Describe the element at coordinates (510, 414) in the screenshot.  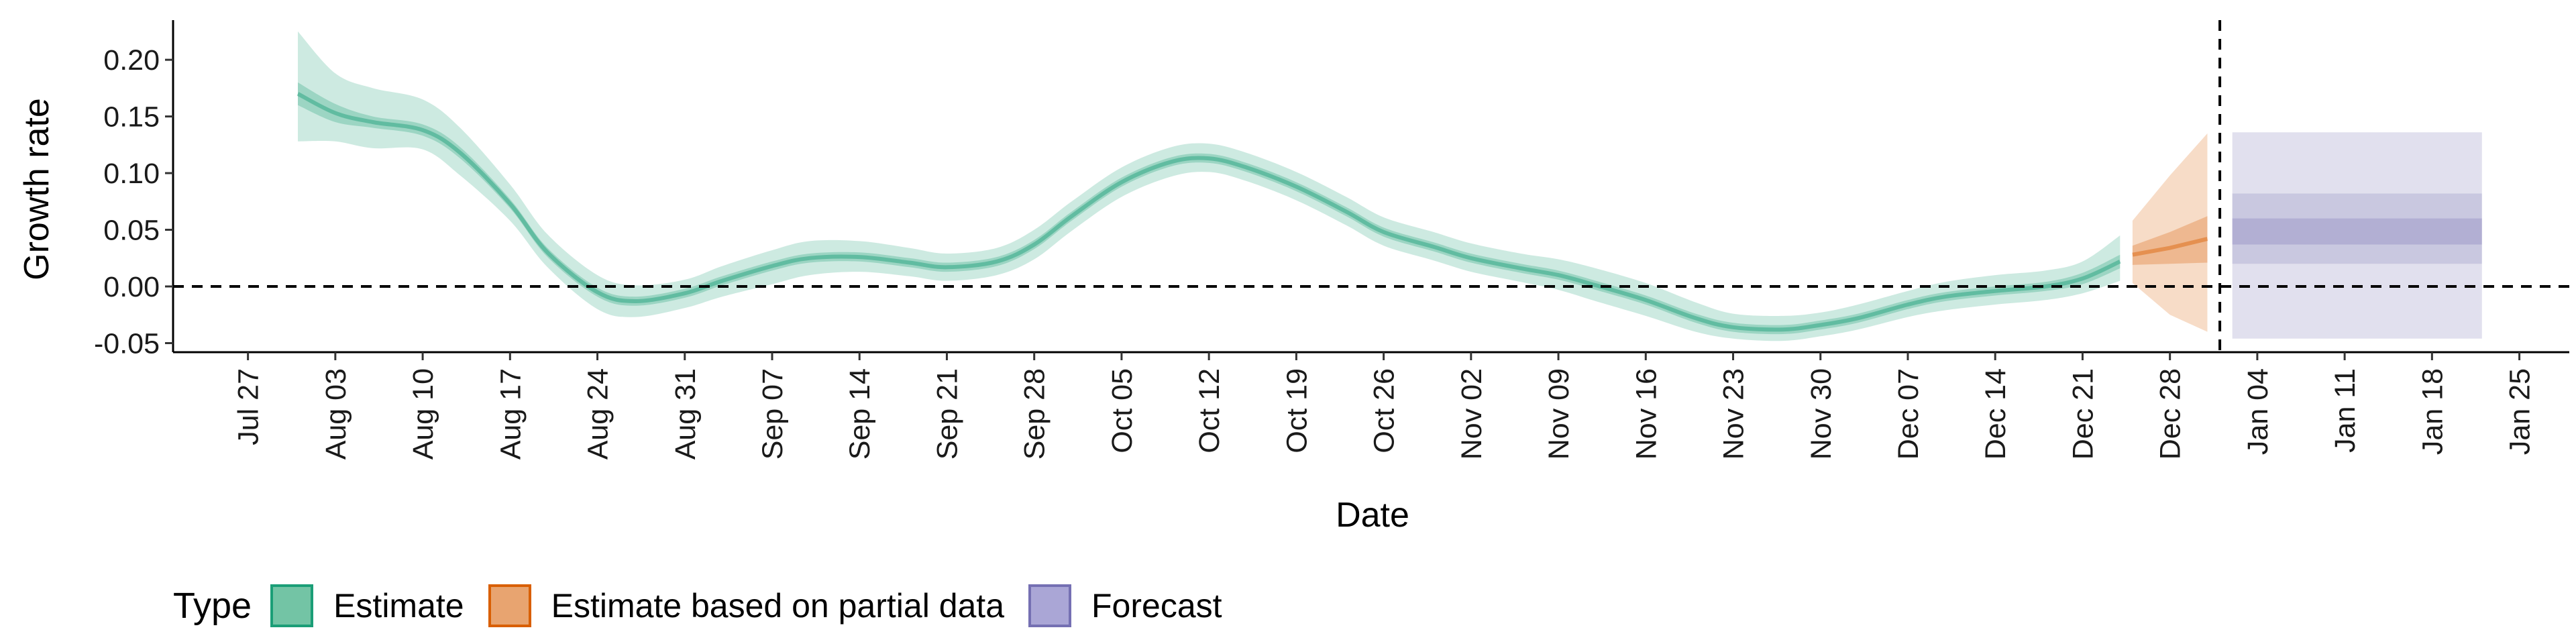
I see `x-tick-label: Aug 17` at that location.